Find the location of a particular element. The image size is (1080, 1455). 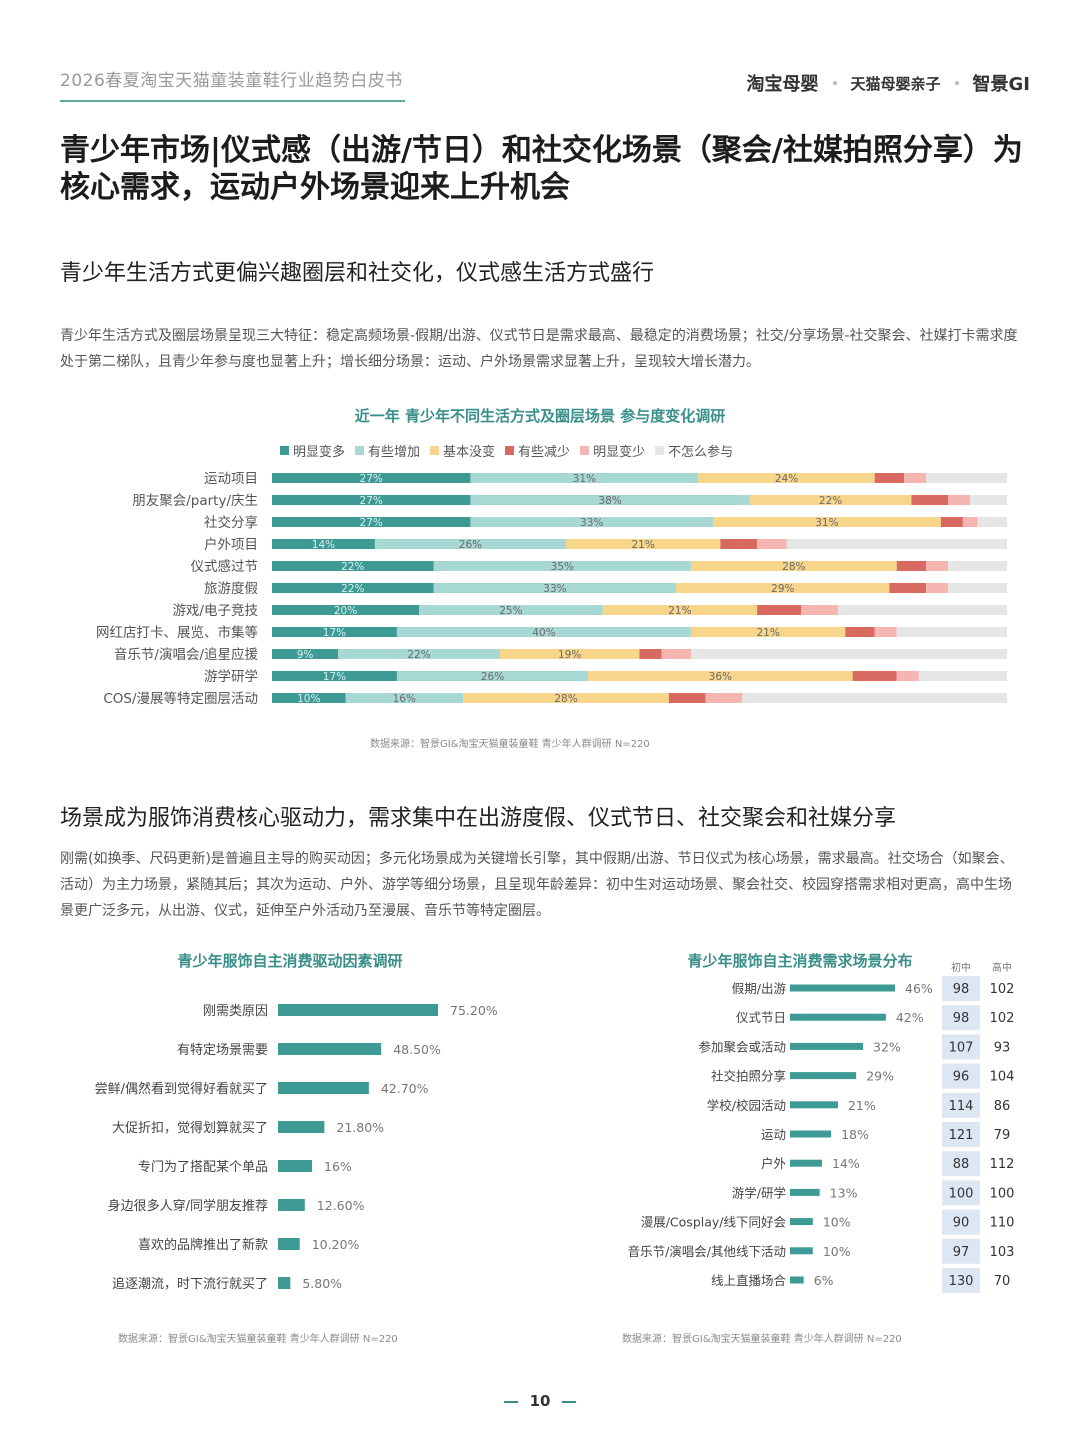

driver-label: 身边很多人穿/同学朋友推荐 is located at coordinates (188, 1206).